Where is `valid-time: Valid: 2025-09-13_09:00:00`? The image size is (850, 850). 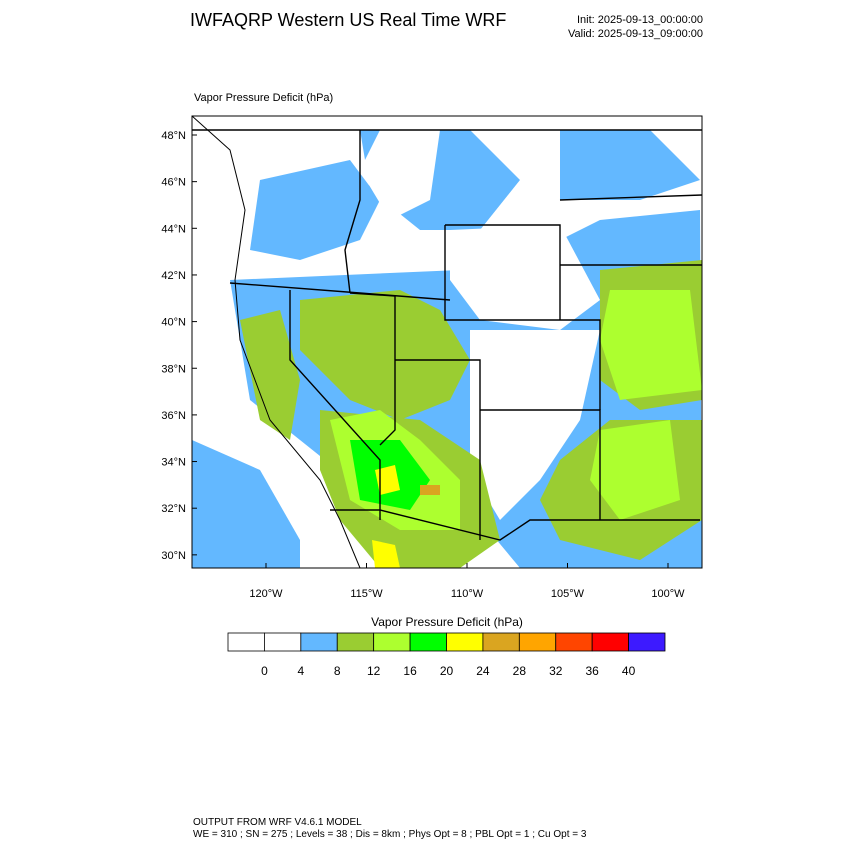 valid-time: Valid: 2025-09-13_09:00:00 is located at coordinates (635, 34).